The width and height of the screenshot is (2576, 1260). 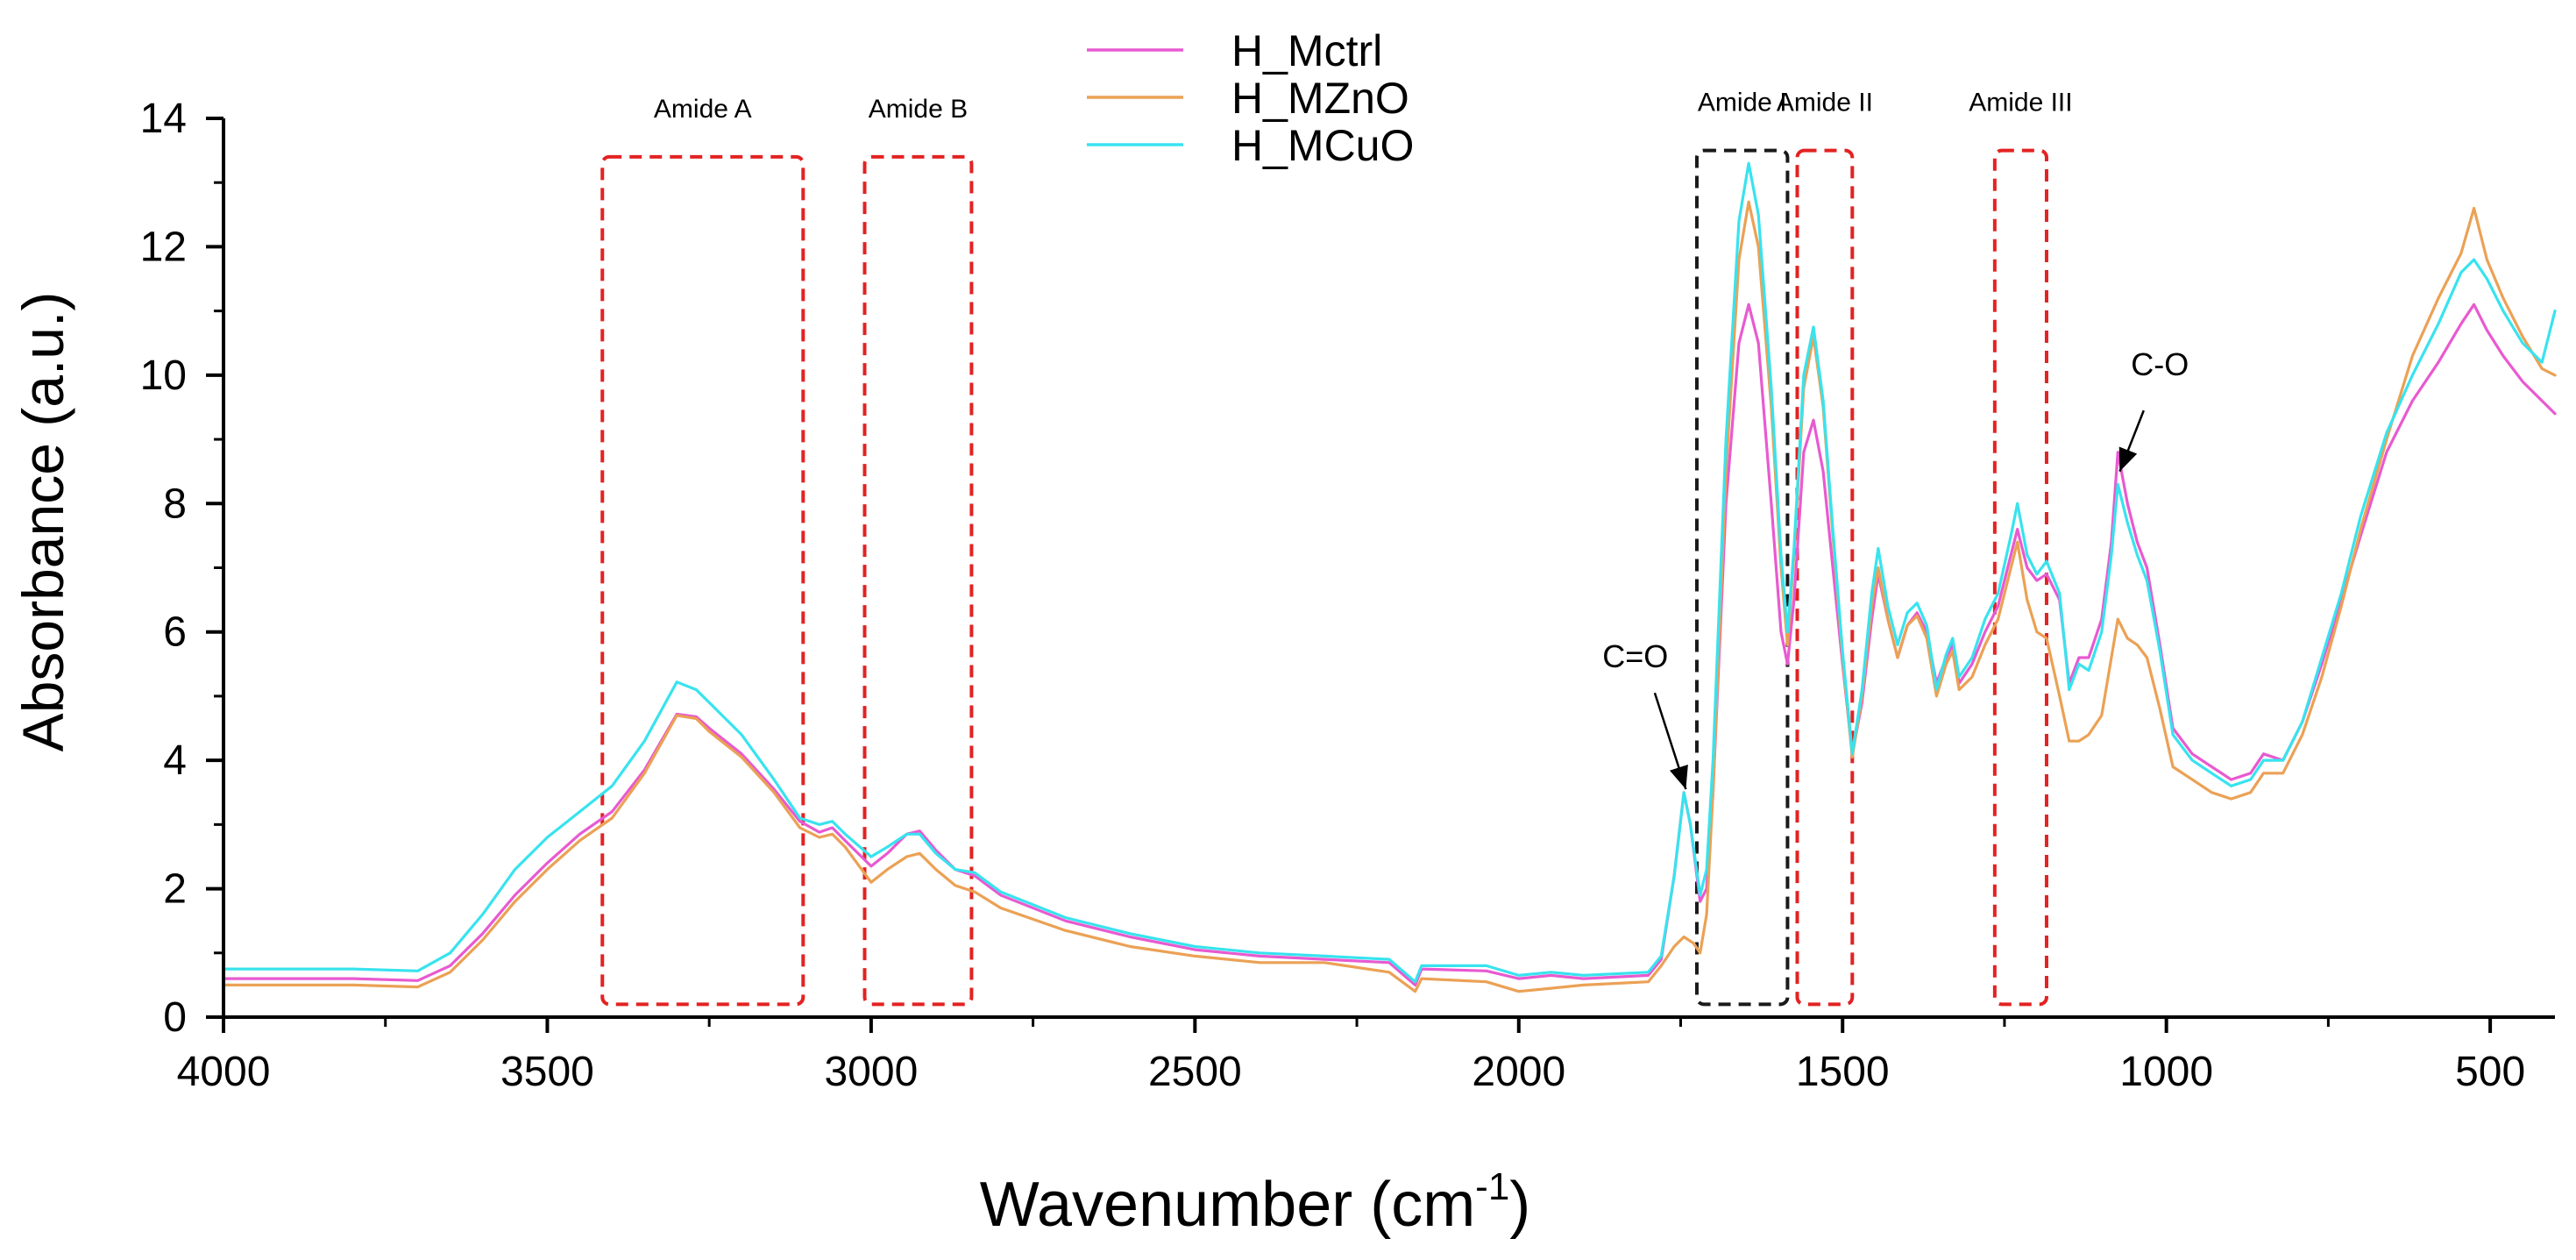 What do you see at coordinates (1195, 1072) in the screenshot?
I see `x-tick-label-3: 2500` at bounding box center [1195, 1072].